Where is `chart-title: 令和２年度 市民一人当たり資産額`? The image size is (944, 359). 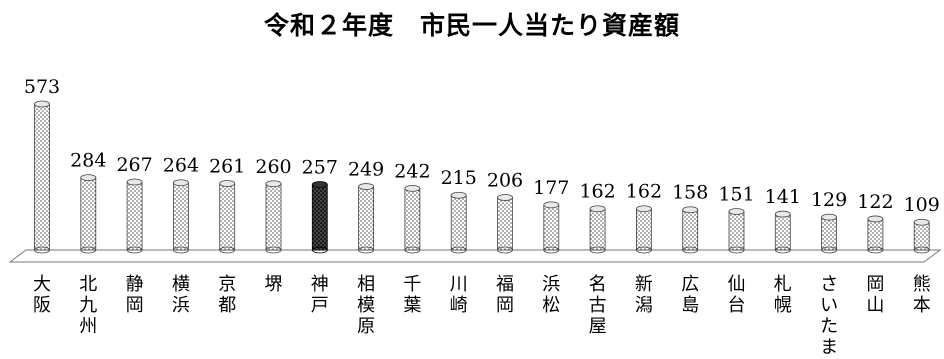 chart-title: 令和２年度 市民一人当たり資産額 is located at coordinates (471, 25).